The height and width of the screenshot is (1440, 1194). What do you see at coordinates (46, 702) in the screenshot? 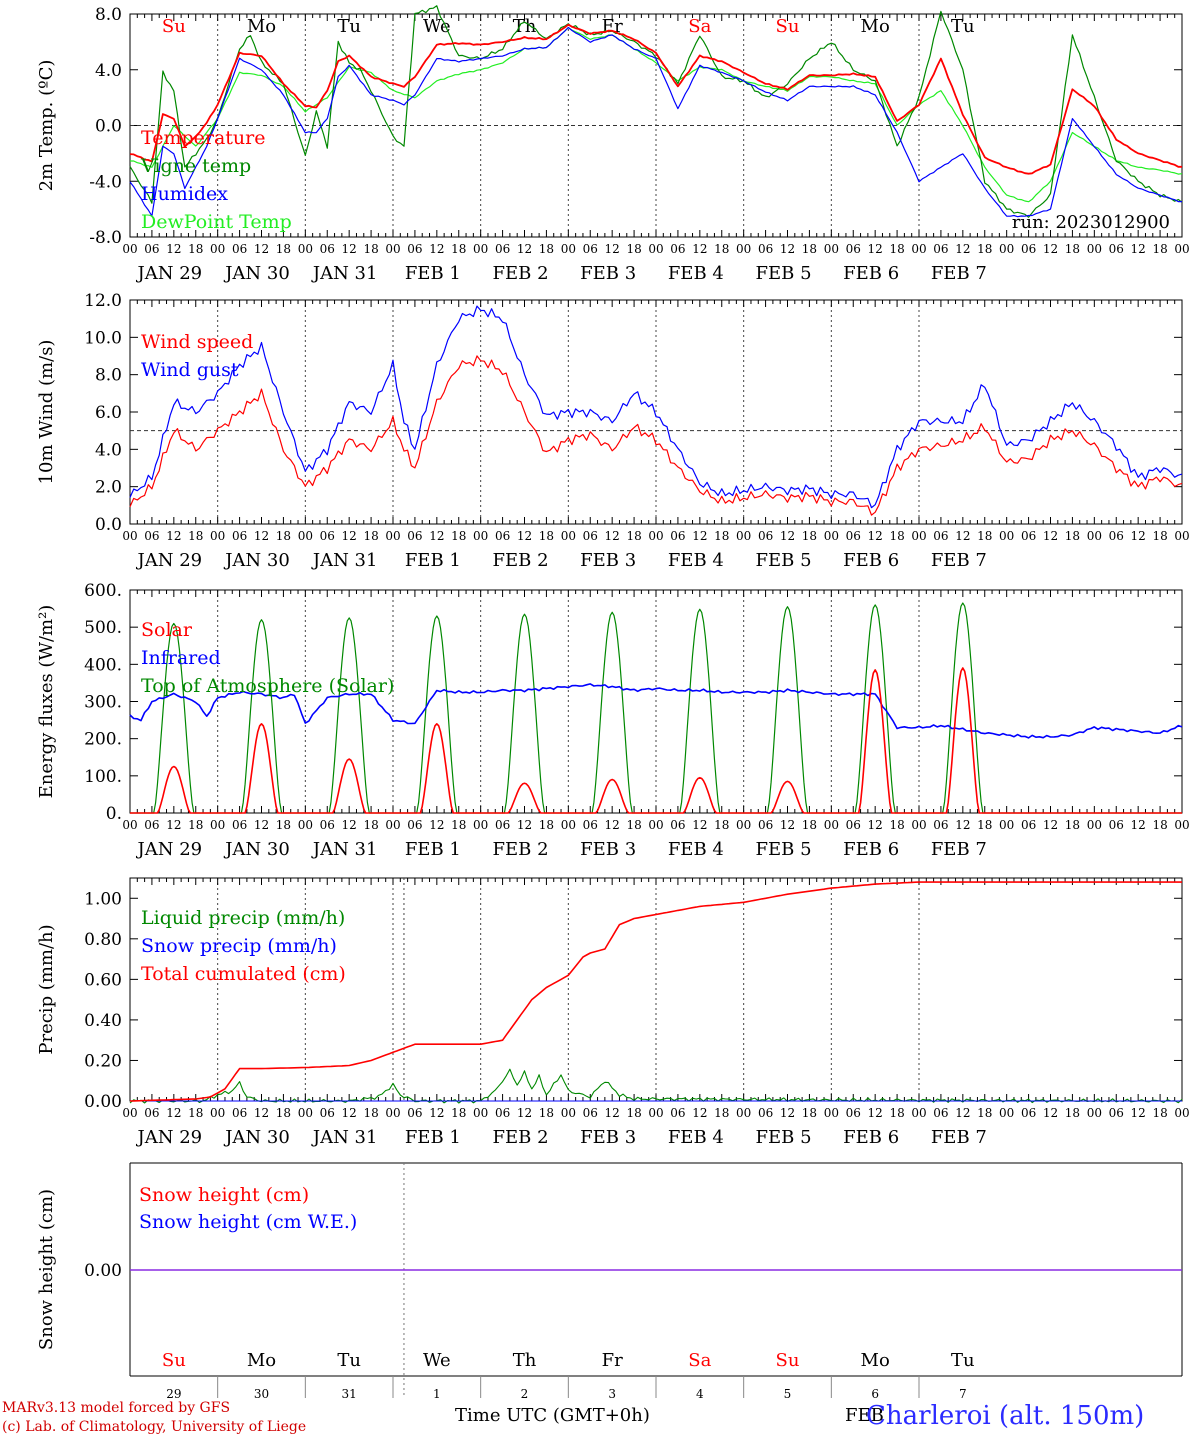
I see `y-axis-title: Energy fluxes (W/m²)` at bounding box center [46, 702].